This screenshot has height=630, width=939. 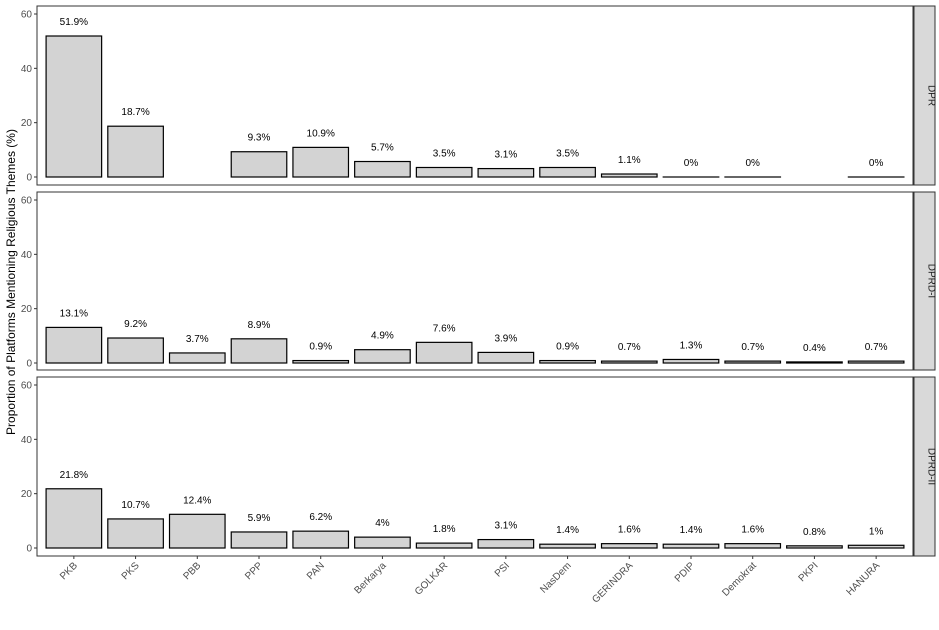 I want to click on bar-dprd-i-pks, so click(x=136, y=350).